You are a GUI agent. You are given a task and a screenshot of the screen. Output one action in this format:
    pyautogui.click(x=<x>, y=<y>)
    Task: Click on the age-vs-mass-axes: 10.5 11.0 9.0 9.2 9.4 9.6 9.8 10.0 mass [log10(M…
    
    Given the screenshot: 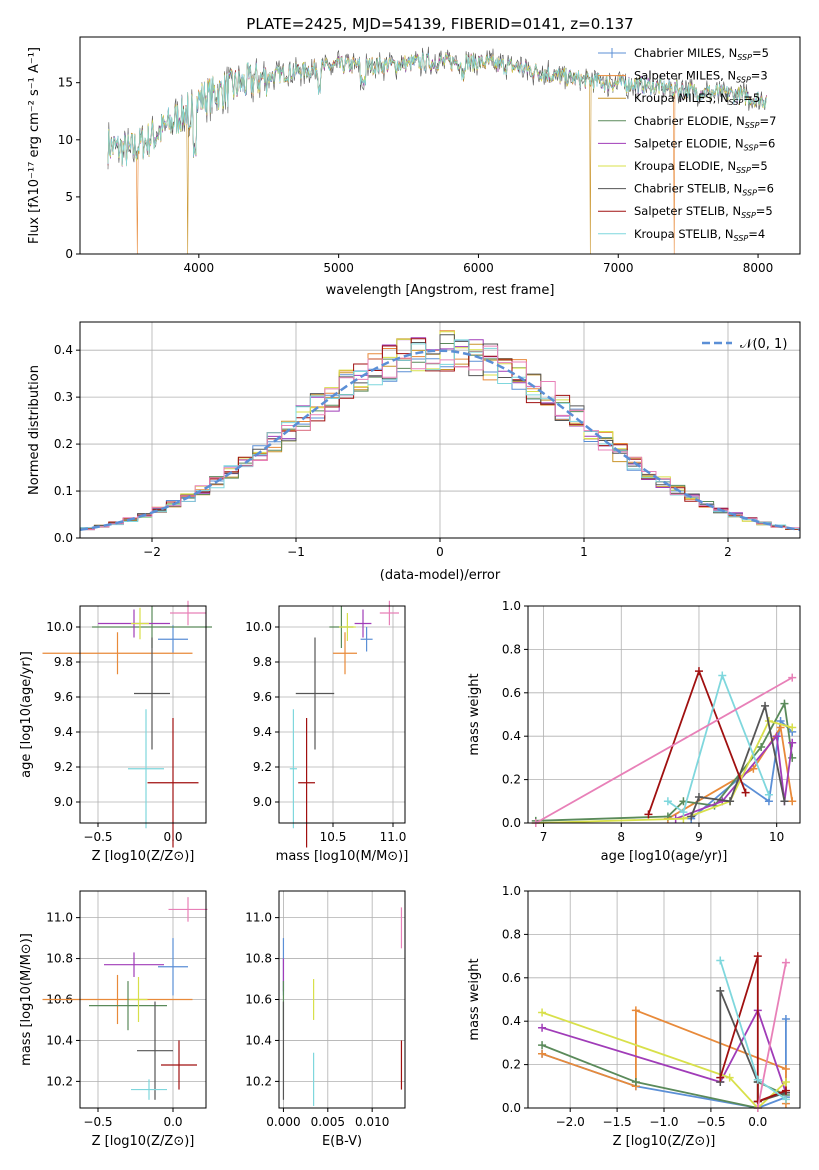 What is the action you would take?
    pyautogui.click(x=327, y=732)
    